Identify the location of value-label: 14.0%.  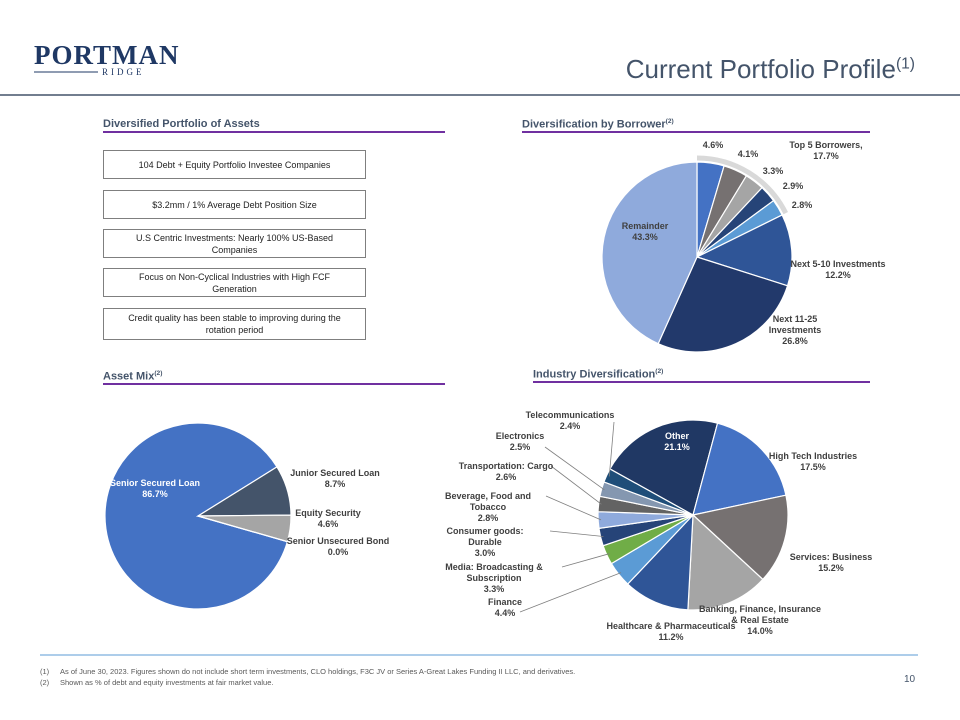
(760, 631).